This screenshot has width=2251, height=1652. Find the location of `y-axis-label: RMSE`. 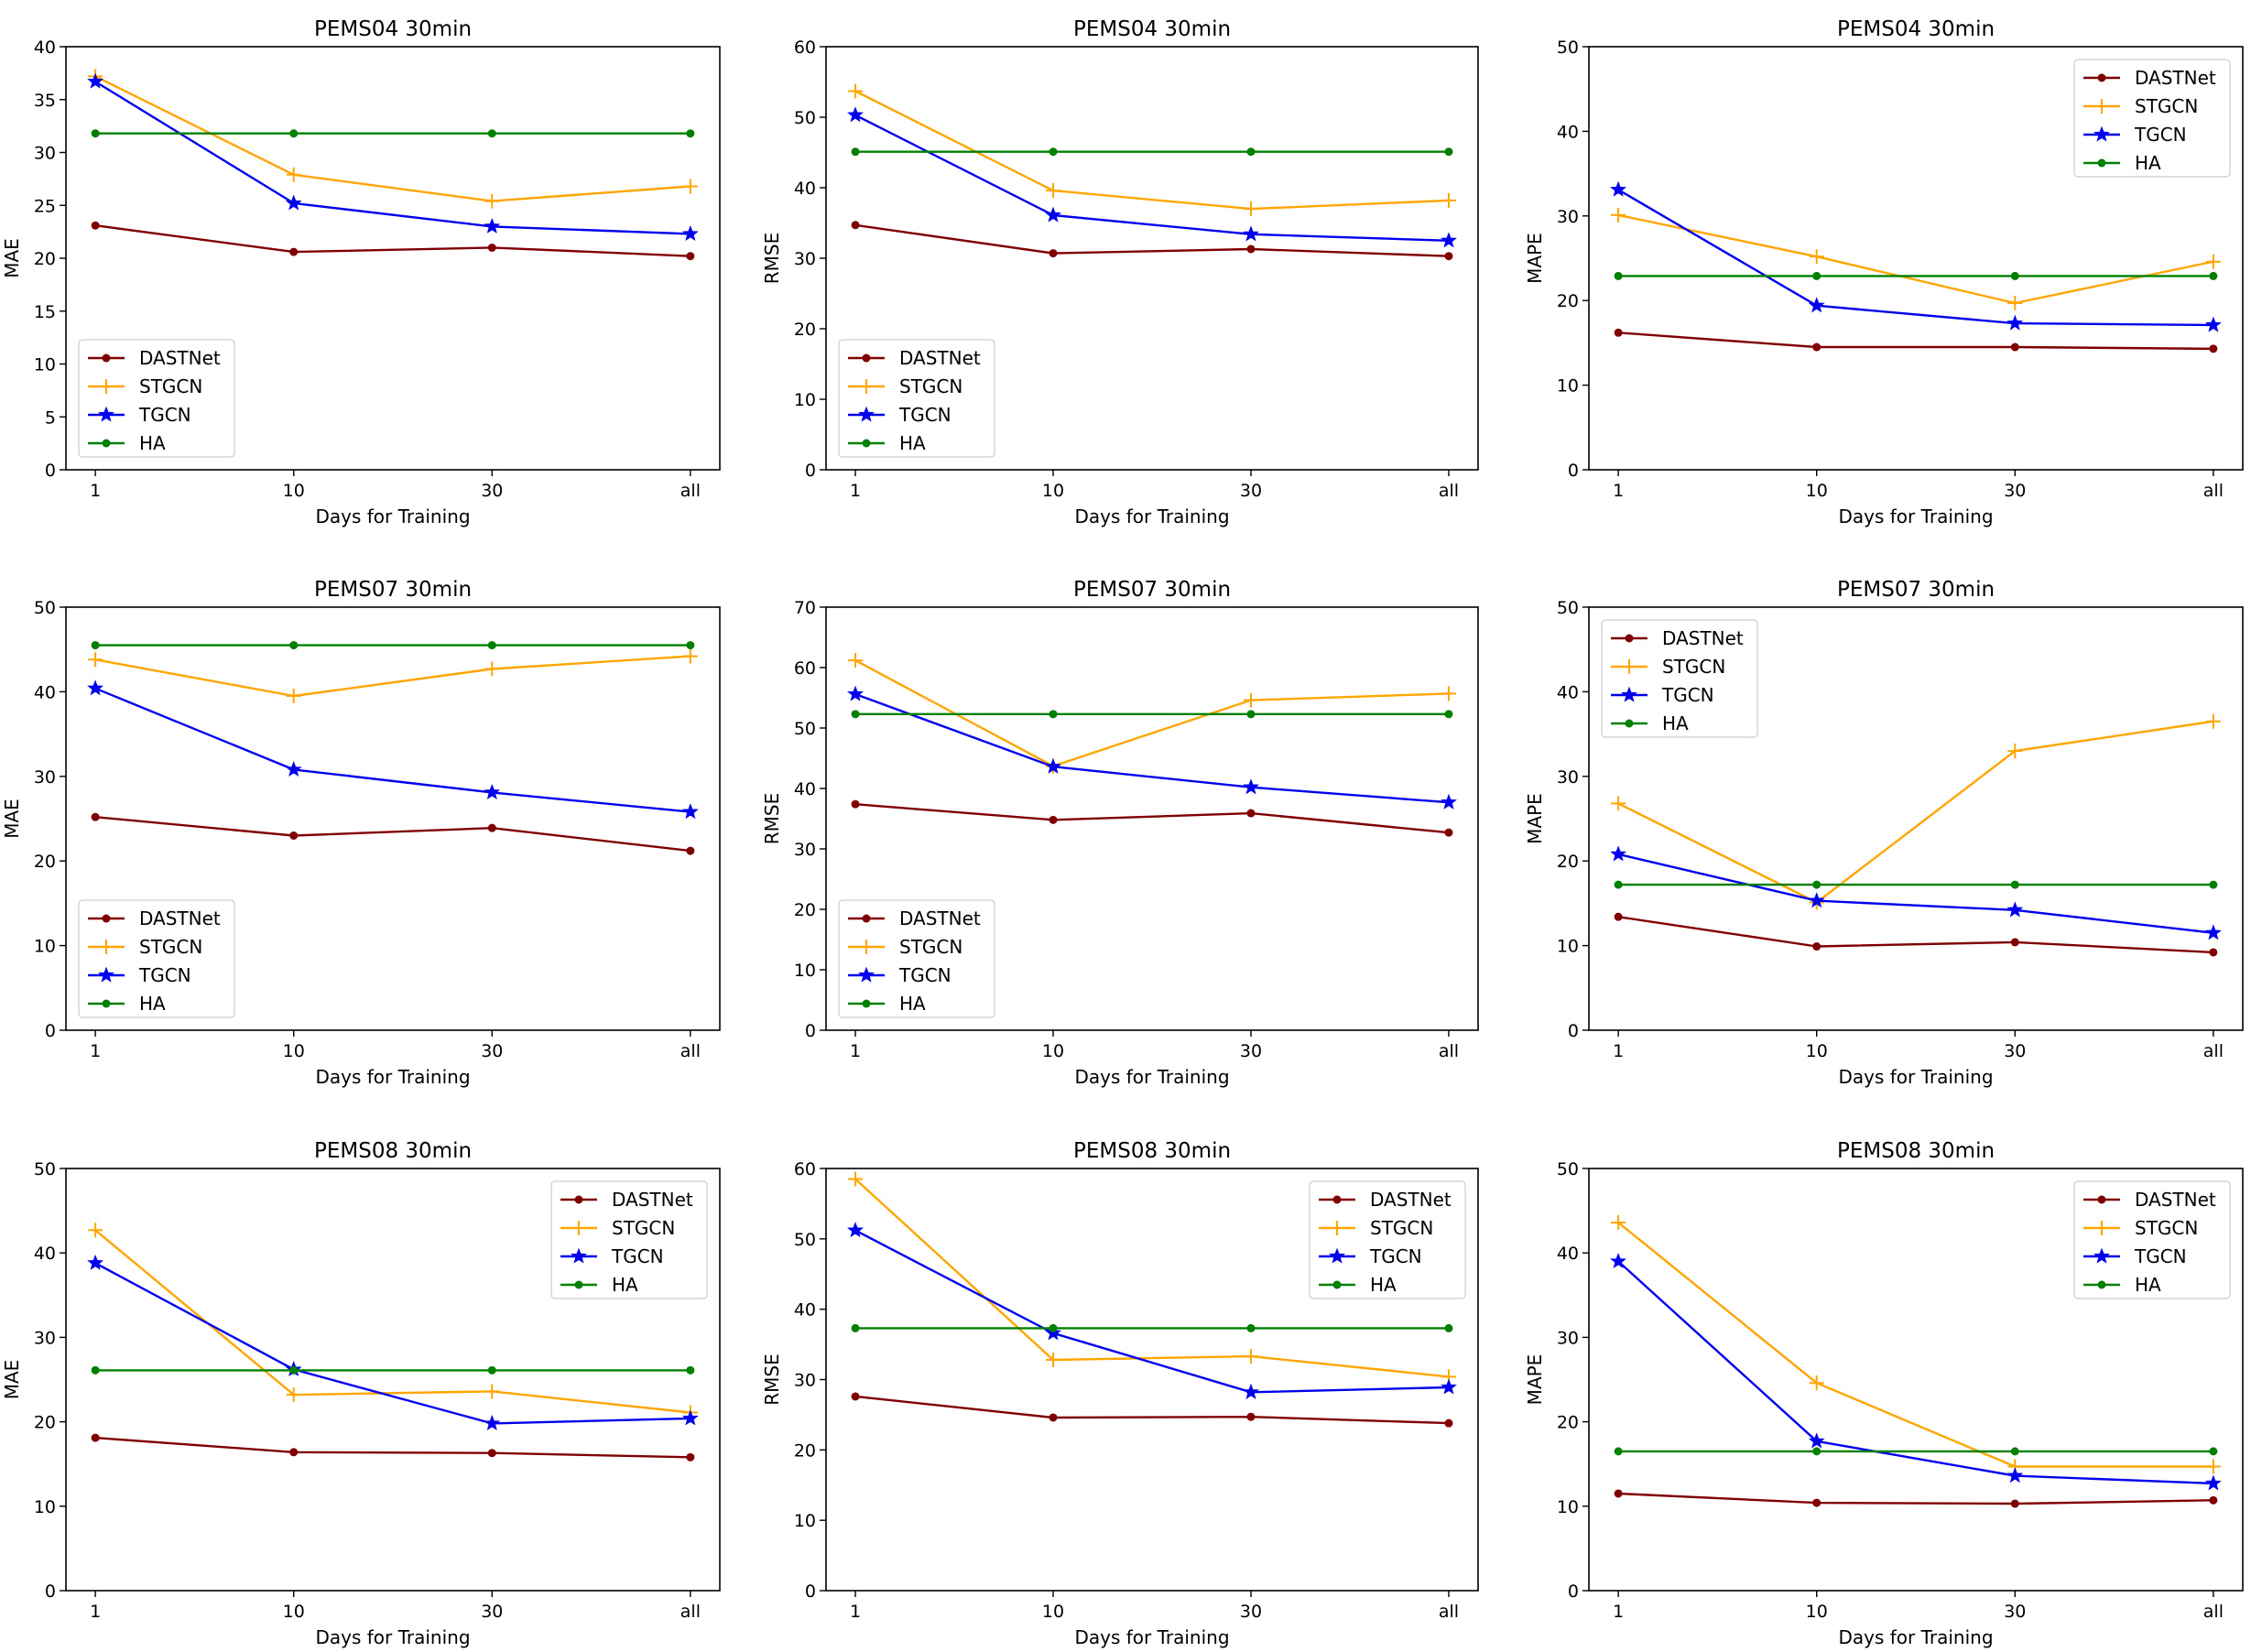

y-axis-label: RMSE is located at coordinates (772, 1379).